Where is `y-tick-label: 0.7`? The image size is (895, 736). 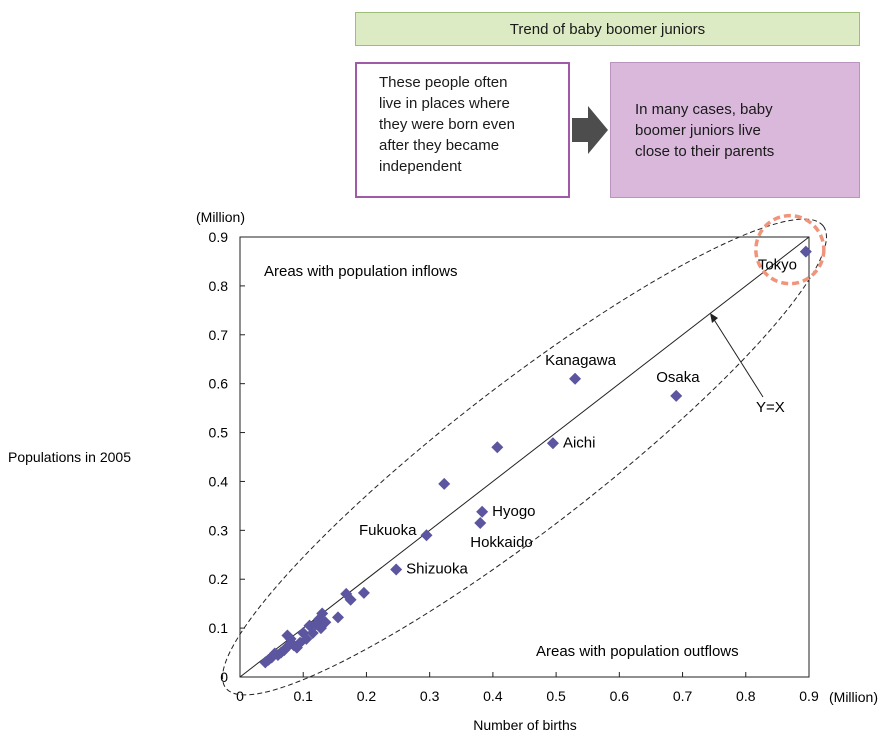
y-tick-label: 0.7 is located at coordinates (219, 335).